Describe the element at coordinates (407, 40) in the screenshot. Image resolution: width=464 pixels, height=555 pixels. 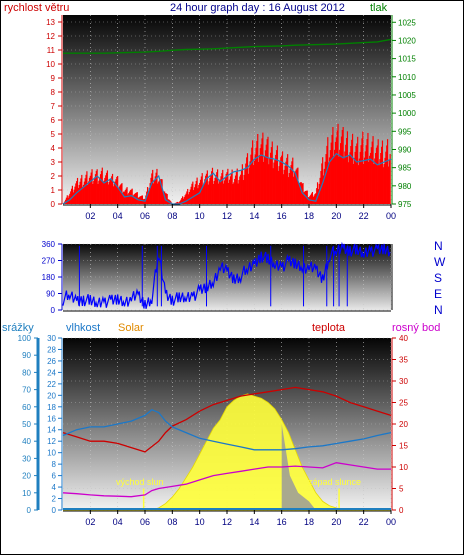
I see `pressure-right-tick-label: 1020` at that location.